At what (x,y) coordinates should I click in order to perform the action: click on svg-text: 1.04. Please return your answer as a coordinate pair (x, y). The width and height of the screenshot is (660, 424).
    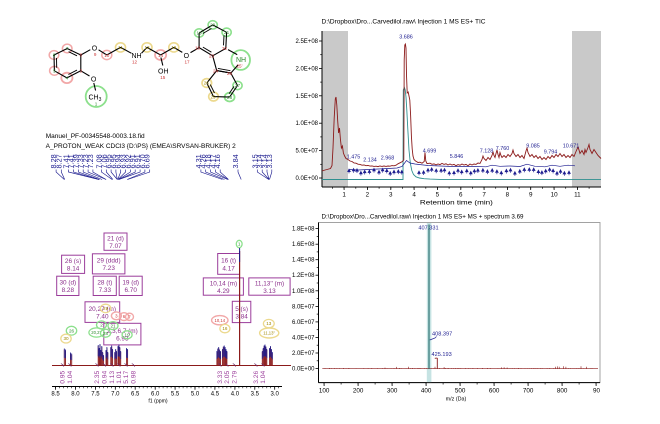
    Looking at the image, I should click on (263, 377).